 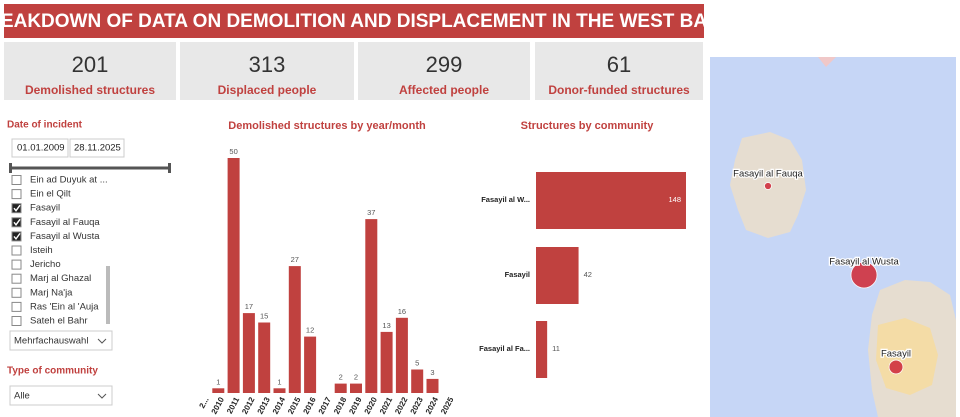 What do you see at coordinates (248, 405) in the screenshot?
I see `x-tick-label: 2012` at bounding box center [248, 405].